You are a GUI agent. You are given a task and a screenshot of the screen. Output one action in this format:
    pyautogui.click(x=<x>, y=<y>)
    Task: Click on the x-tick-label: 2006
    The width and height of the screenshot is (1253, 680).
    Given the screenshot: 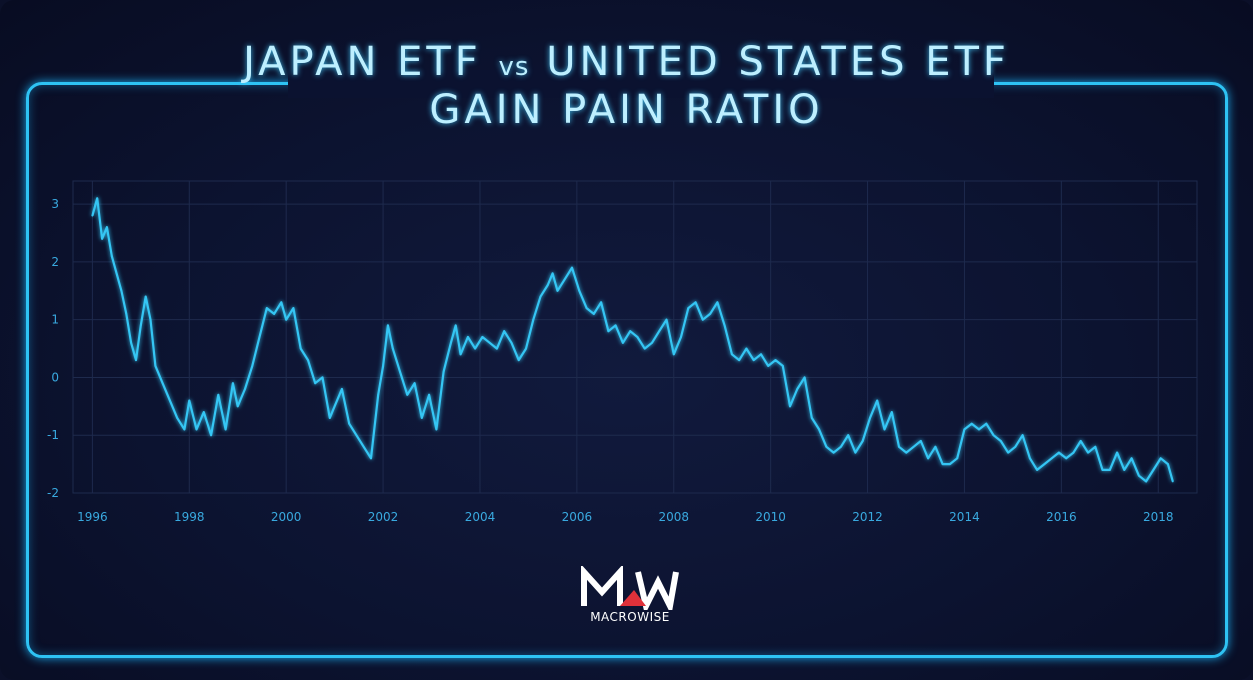 What is the action you would take?
    pyautogui.click(x=577, y=517)
    